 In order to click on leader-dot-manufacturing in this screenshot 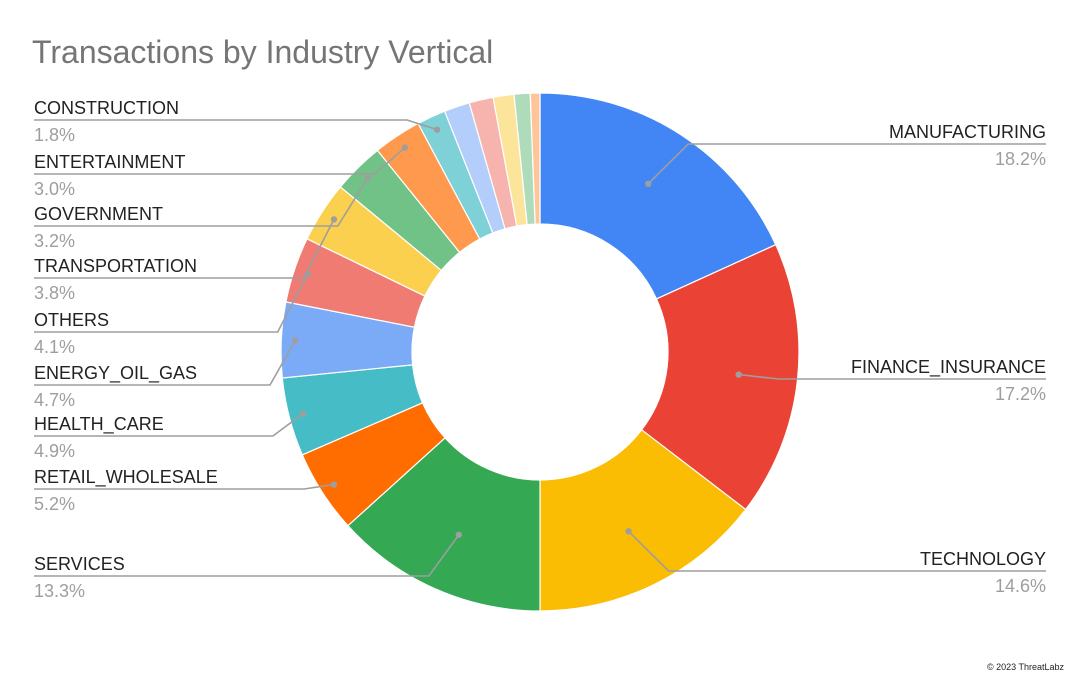, I will do `click(648, 184)`.